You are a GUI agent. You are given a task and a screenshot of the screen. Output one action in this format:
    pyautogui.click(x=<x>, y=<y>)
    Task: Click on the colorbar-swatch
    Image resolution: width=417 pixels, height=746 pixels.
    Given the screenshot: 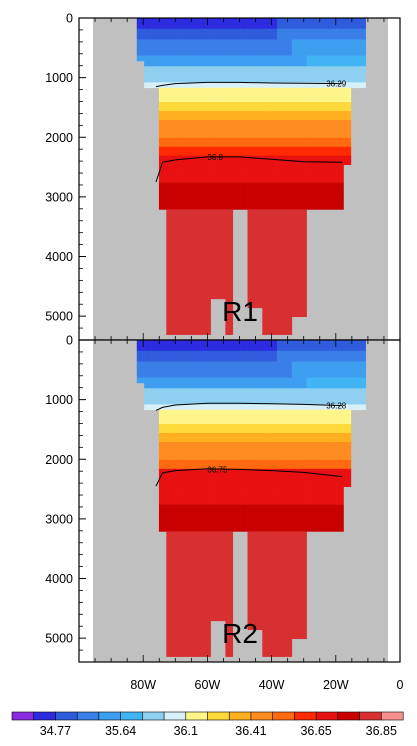 What is the action you would take?
    pyautogui.click(x=349, y=716)
    